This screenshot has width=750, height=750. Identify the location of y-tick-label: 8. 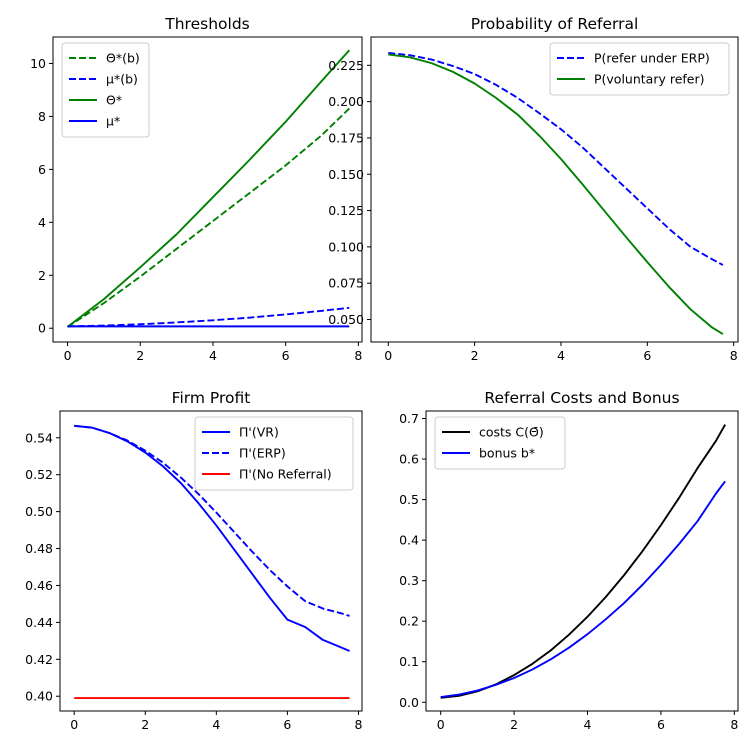
(42, 116).